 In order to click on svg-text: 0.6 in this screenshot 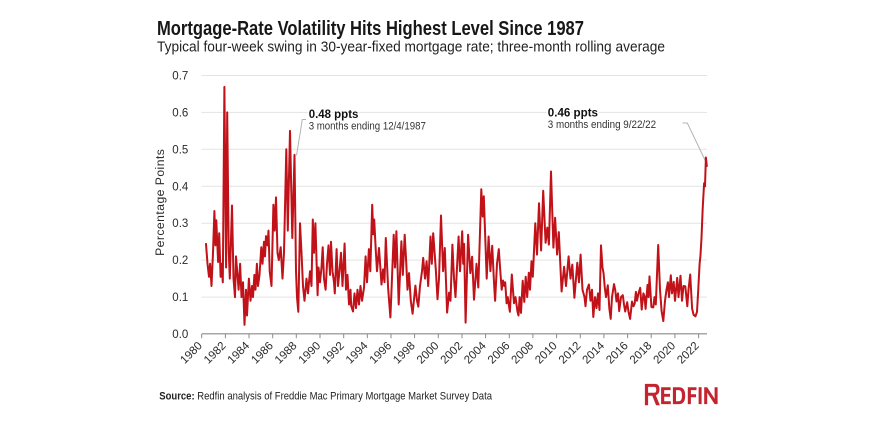, I will do `click(180, 113)`.